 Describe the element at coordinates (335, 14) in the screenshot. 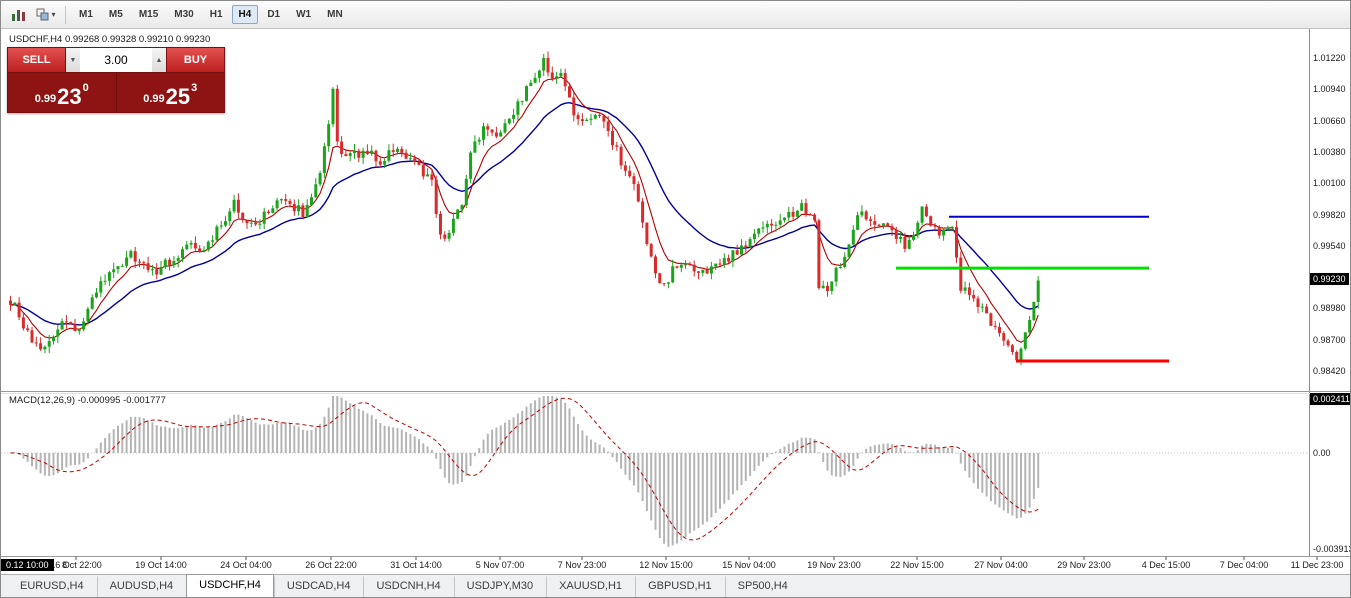

I see `timeframe-mn-button: MN` at that location.